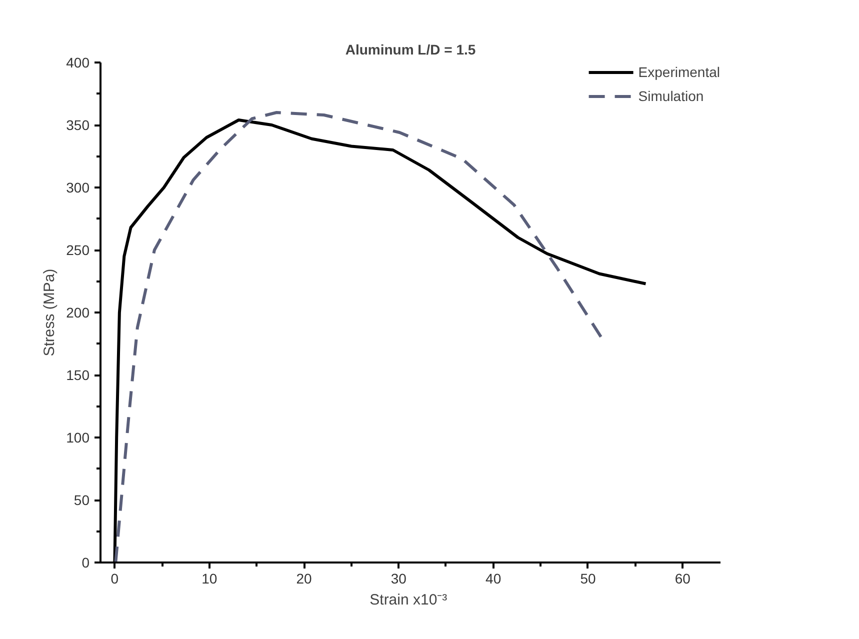 The width and height of the screenshot is (859, 639). I want to click on y-tick-label: 100, so click(78, 438).